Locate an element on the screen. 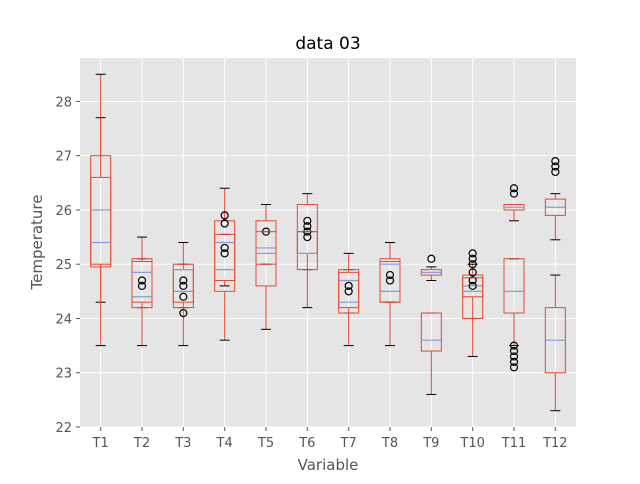 This screenshot has height=484, width=640. x-tick-label: T4 is located at coordinates (224, 443).